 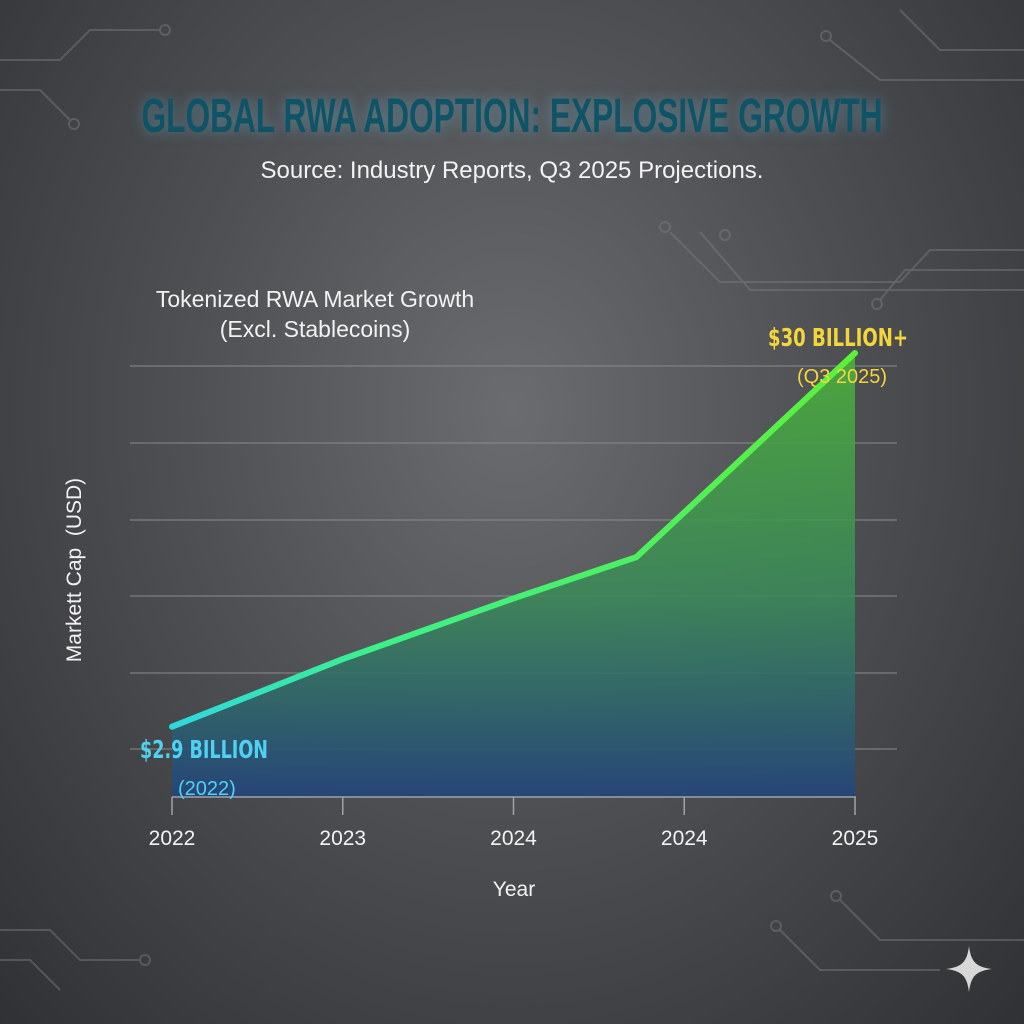 I want to click on end-annotation-value: $30 BILLION+, so click(x=838, y=337).